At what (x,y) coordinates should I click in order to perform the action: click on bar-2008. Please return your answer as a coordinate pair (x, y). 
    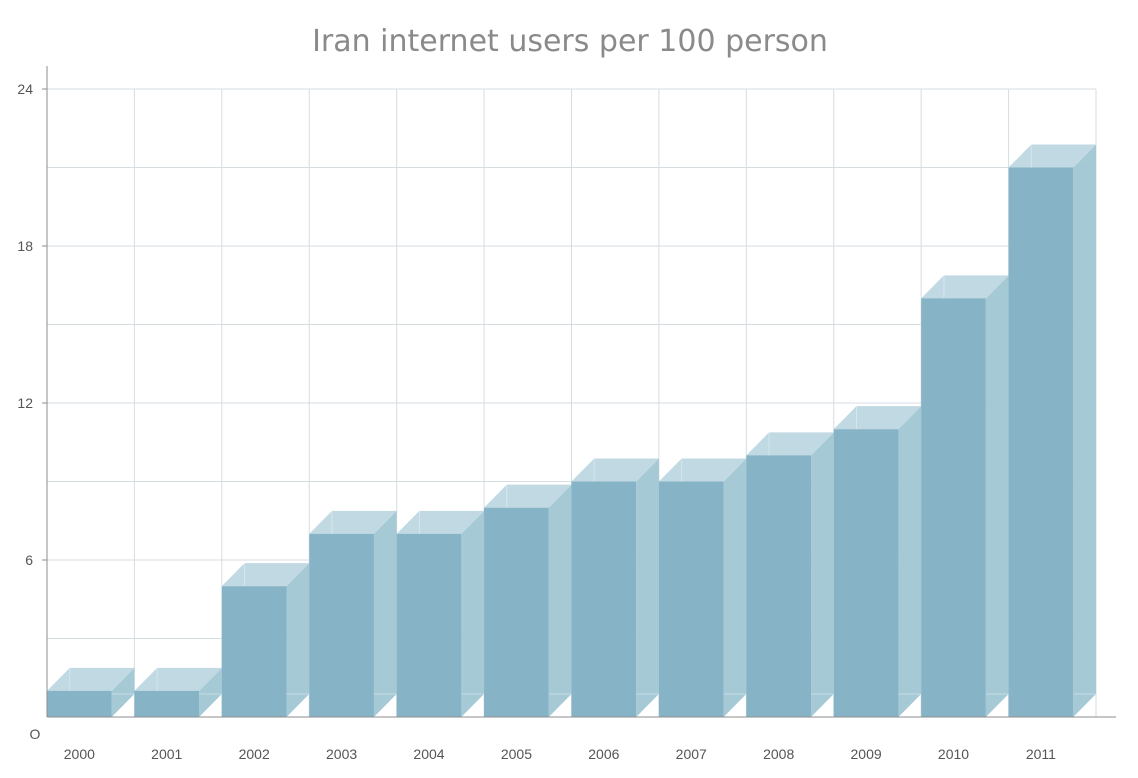
    Looking at the image, I should click on (789, 575).